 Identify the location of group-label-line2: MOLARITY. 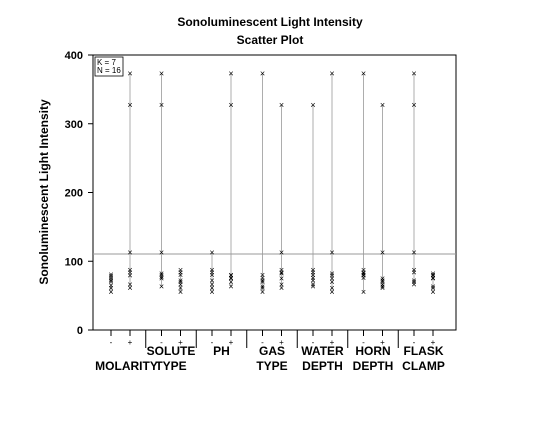
(126, 366).